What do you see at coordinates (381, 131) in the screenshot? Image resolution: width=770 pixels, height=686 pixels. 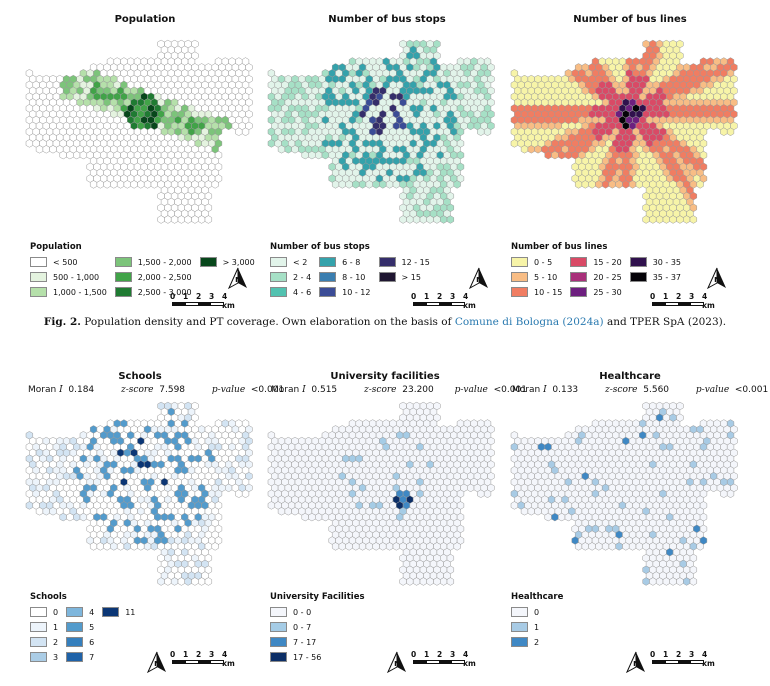 I see `bus-stops-hex-map` at bounding box center [381, 131].